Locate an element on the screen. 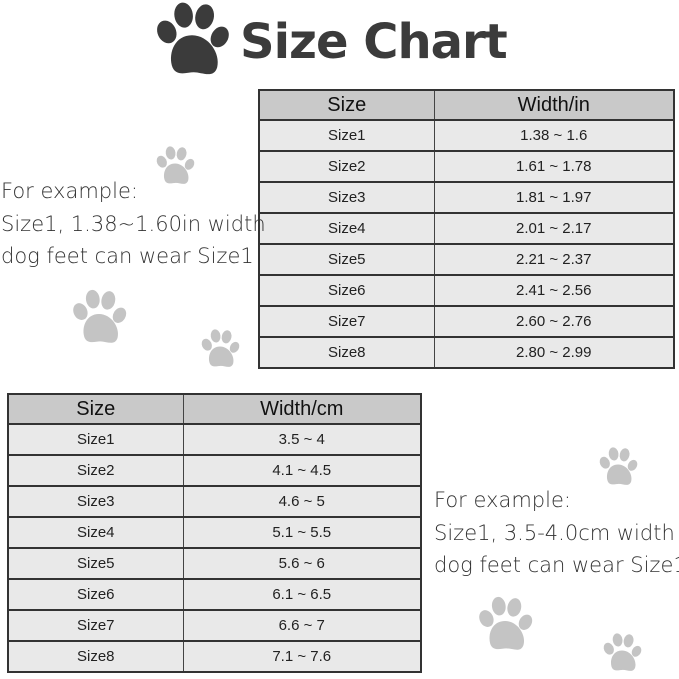 This screenshot has height=679, width=679. table-row: Size1 1.38 ~ 1.6 is located at coordinates (466, 135).